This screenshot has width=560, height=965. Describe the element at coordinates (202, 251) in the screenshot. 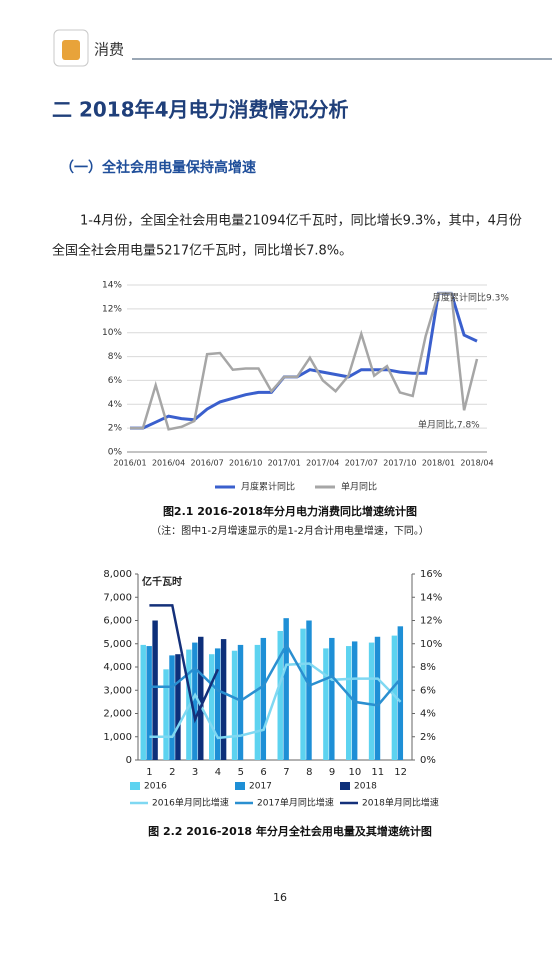

I see `paragraph-line: 全国全社会用电量5217亿千瓦时，同比增长7.8%。` at that location.